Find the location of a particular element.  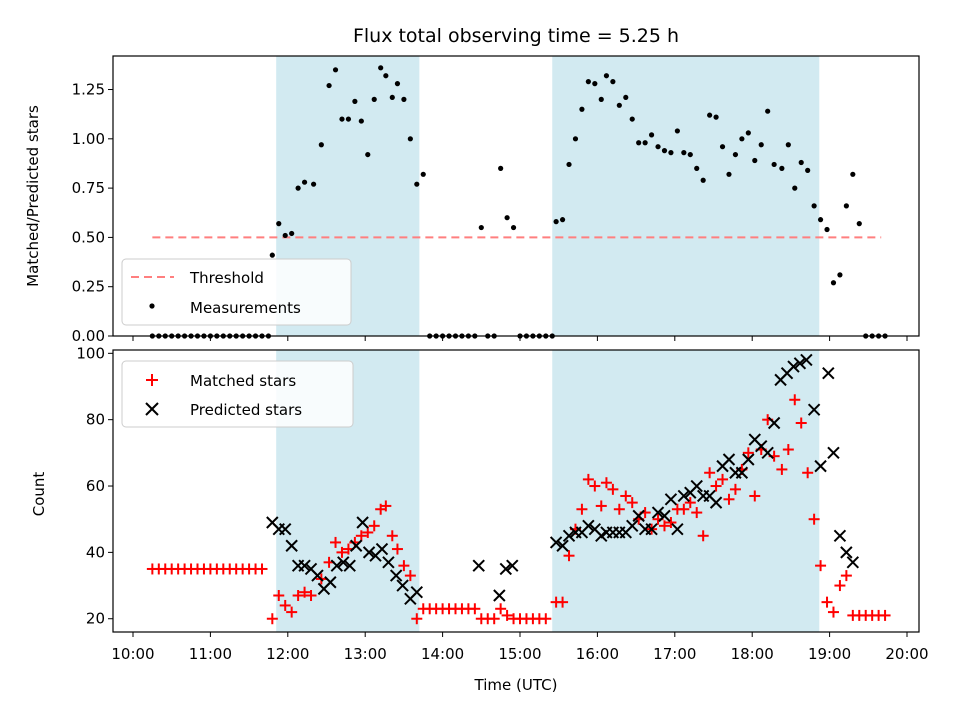

top-legend: Threshold Measurements is located at coordinates (236, 292).